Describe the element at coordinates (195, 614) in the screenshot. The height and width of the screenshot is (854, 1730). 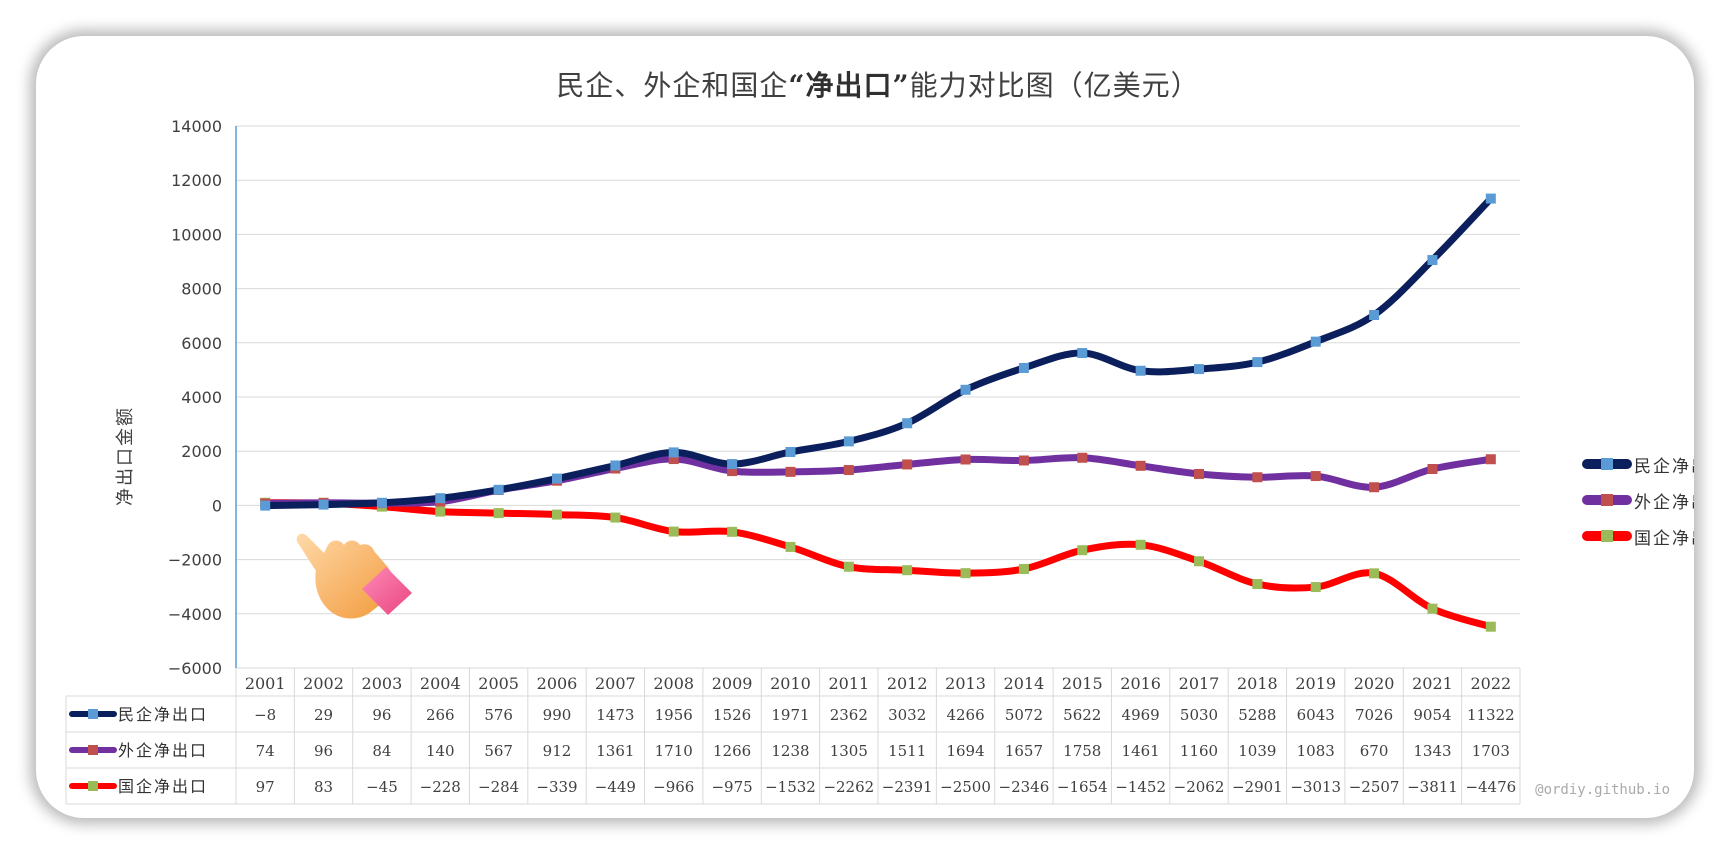
I see `y-tick-label: −4000` at that location.